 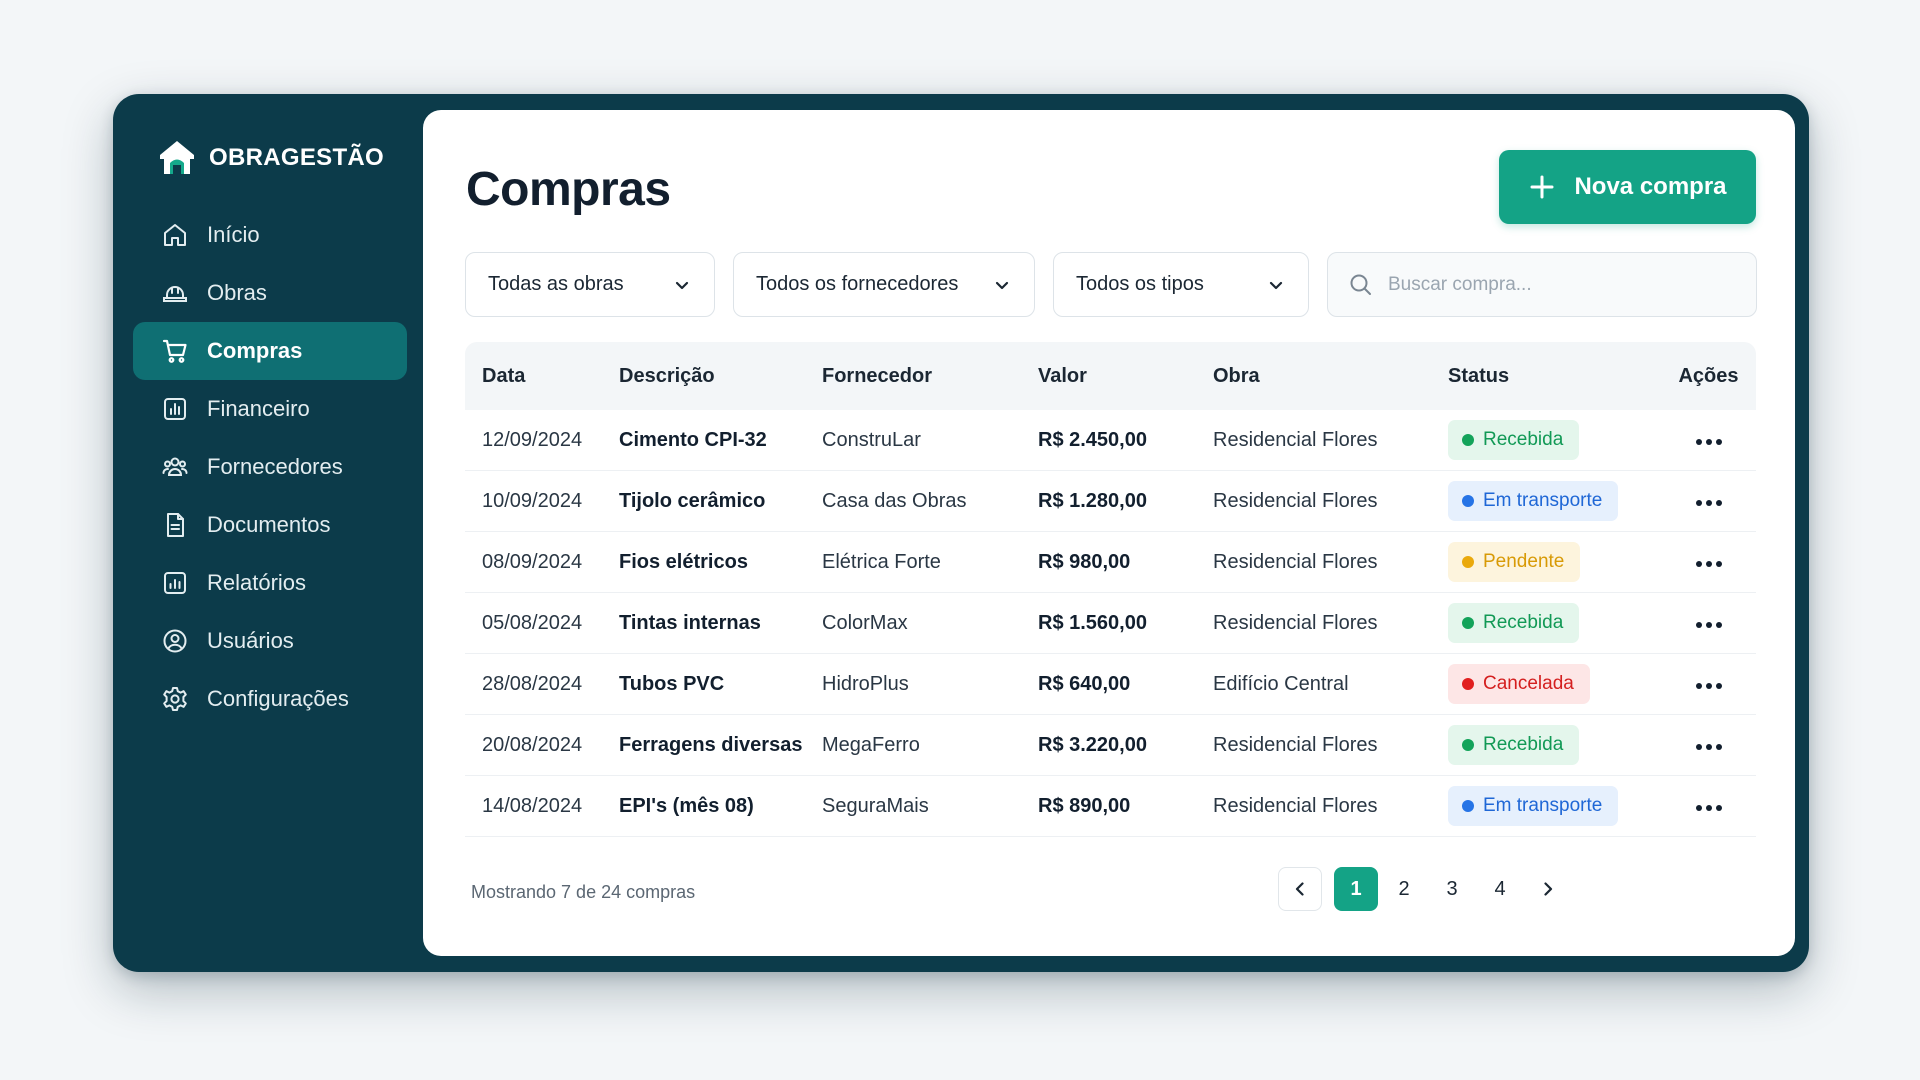 I want to click on sidebar-item-fornecedores: Fornecedores, so click(x=270, y=467).